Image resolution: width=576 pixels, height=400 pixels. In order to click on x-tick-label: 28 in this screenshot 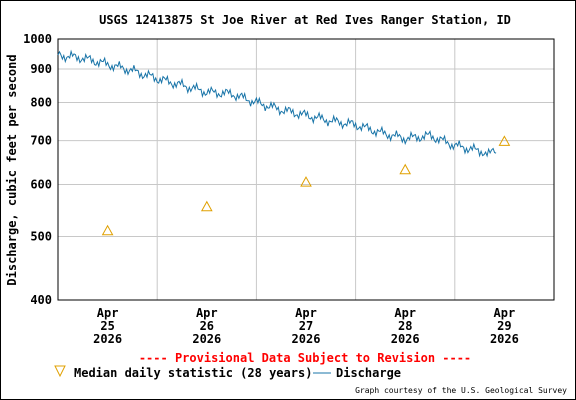, I will do `click(405, 326)`.